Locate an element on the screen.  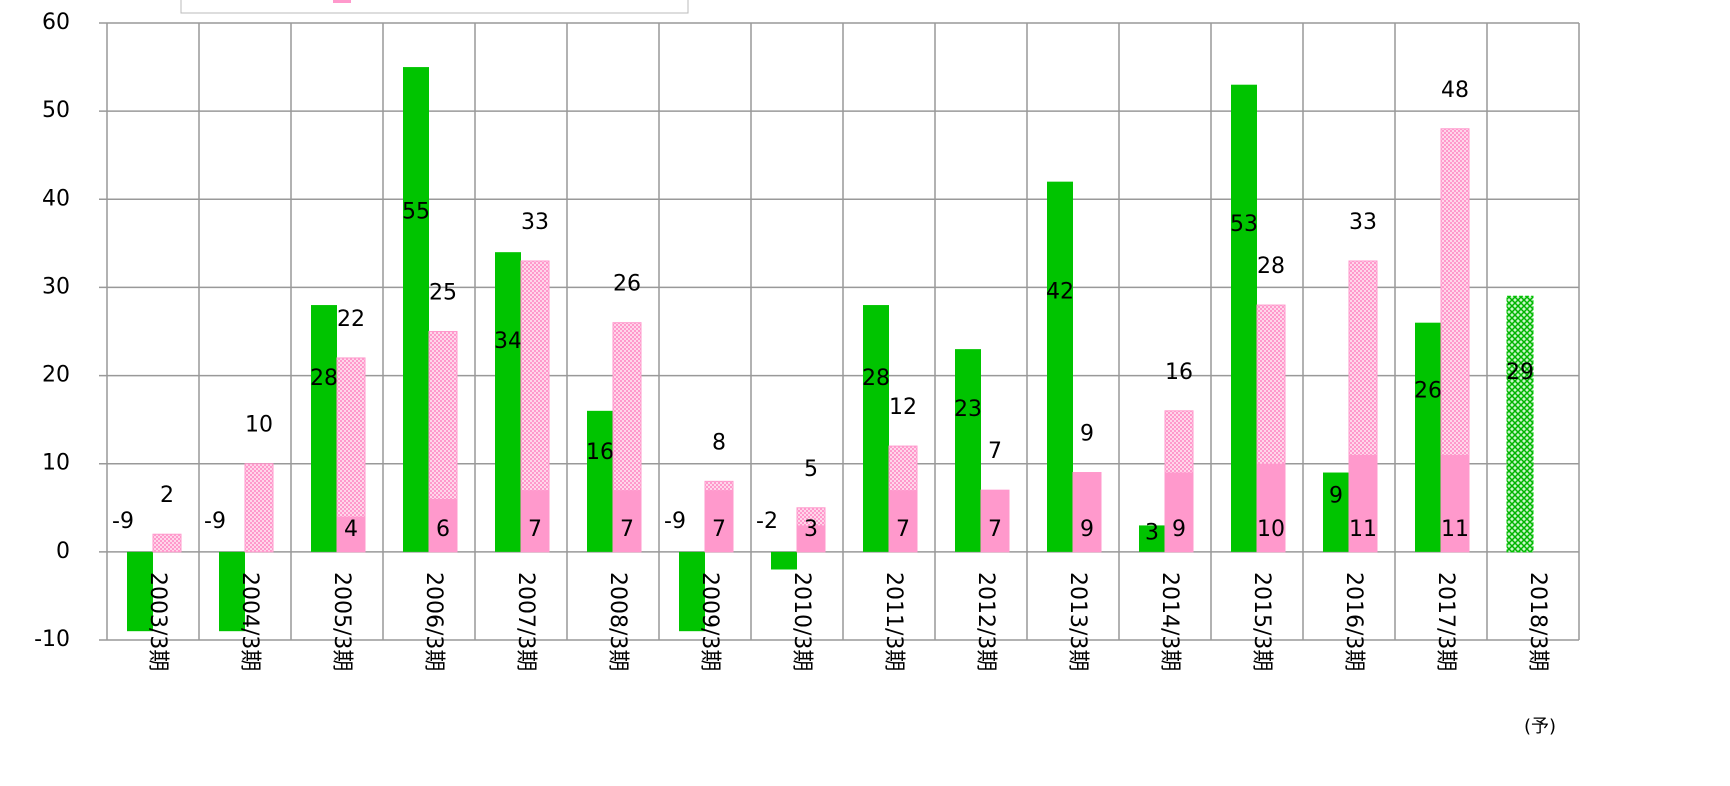
y-tick-label: 60 is located at coordinates (56, 22).